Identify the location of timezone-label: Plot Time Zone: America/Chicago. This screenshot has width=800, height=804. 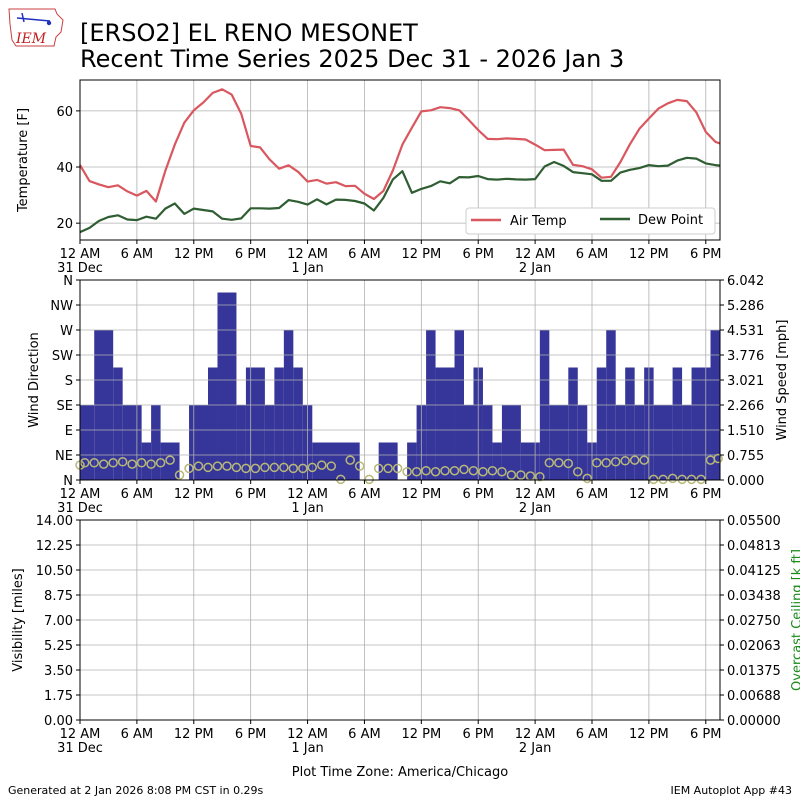
(400, 772).